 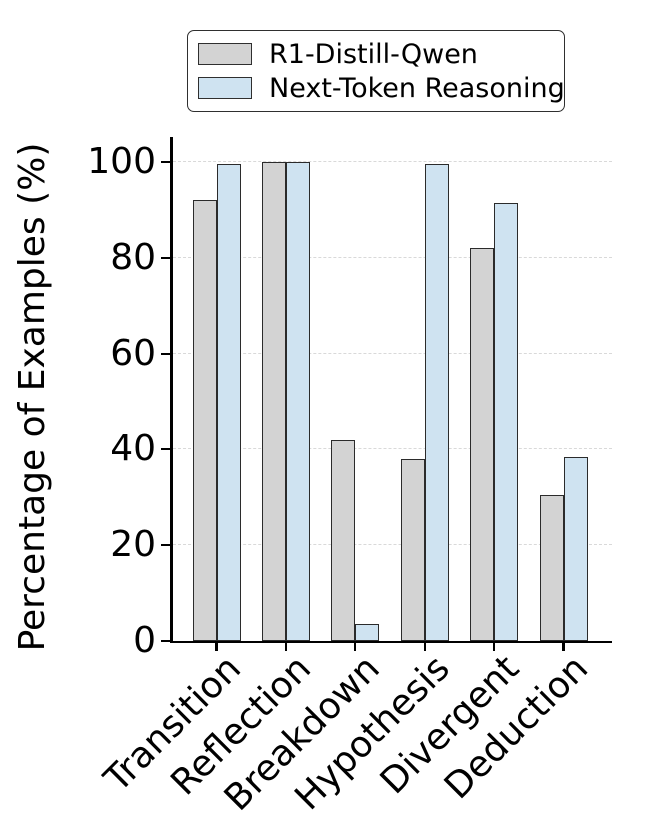 What do you see at coordinates (133, 257) in the screenshot?
I see `y-tick-label: 80` at bounding box center [133, 257].